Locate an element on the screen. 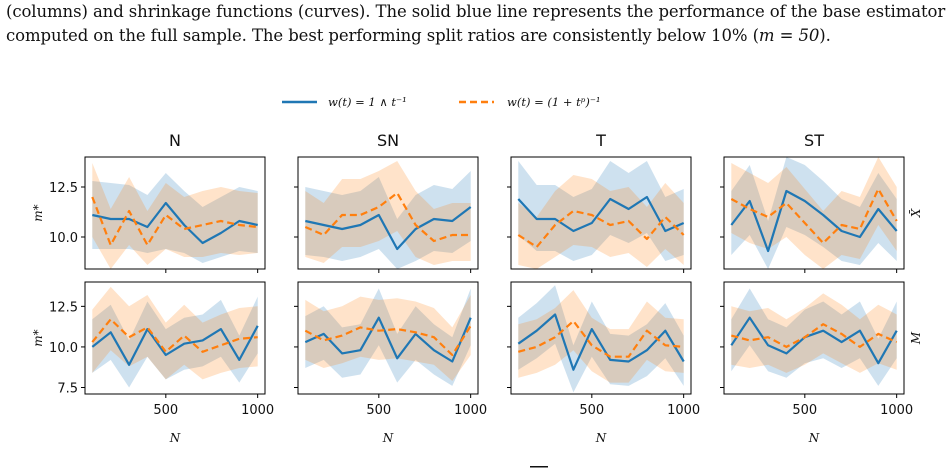 Image resolution: width=949 pixels, height=472 pixels. panel-r1-n: 10.0 12.5 m* is located at coordinates (148, 214).